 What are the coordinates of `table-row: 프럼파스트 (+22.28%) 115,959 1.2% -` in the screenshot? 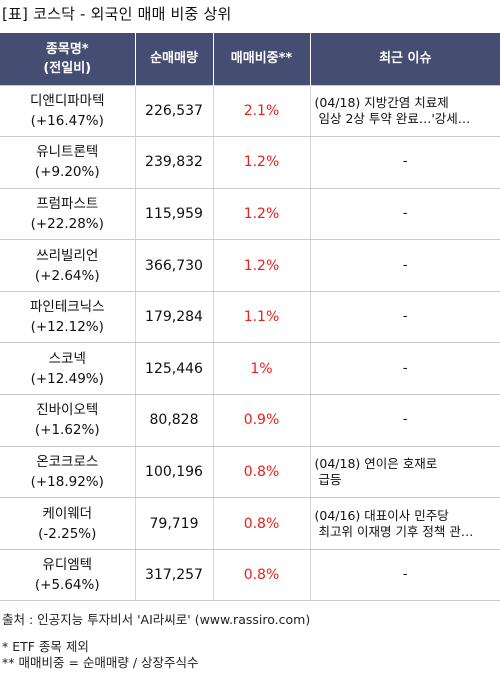 It's located at (250, 214).